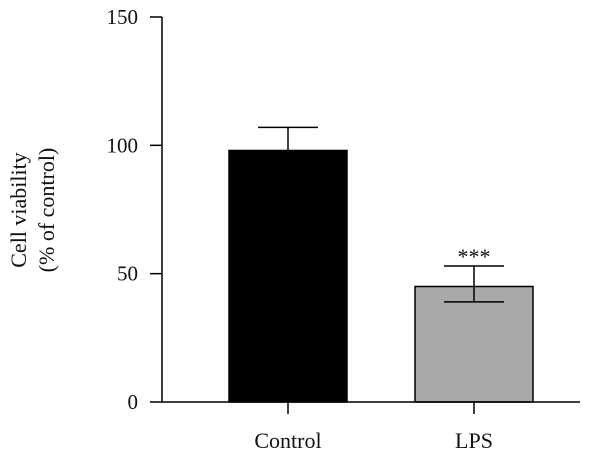 This screenshot has width=600, height=459. Describe the element at coordinates (287, 440) in the screenshot. I see `x-tick-label-control: Control` at that location.